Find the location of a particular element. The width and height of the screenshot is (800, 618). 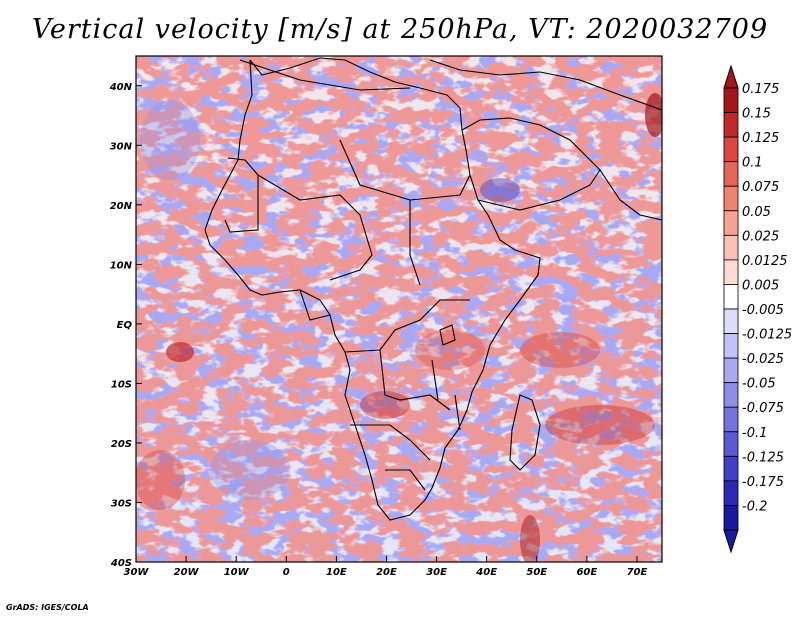

lake-malawi is located at coordinates (457, 412).